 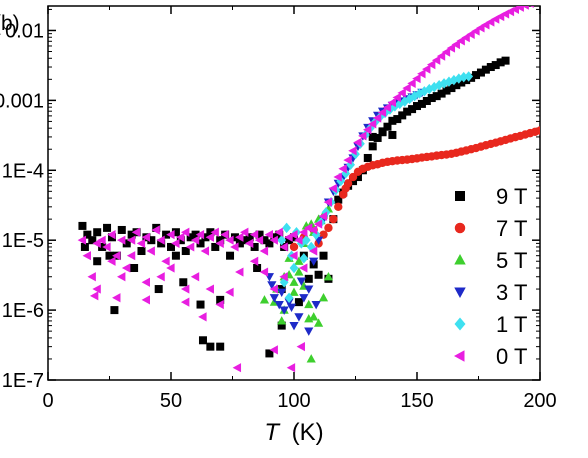 What do you see at coordinates (416, 401) in the screenshot?
I see `x-tick-label: 150` at bounding box center [416, 401].